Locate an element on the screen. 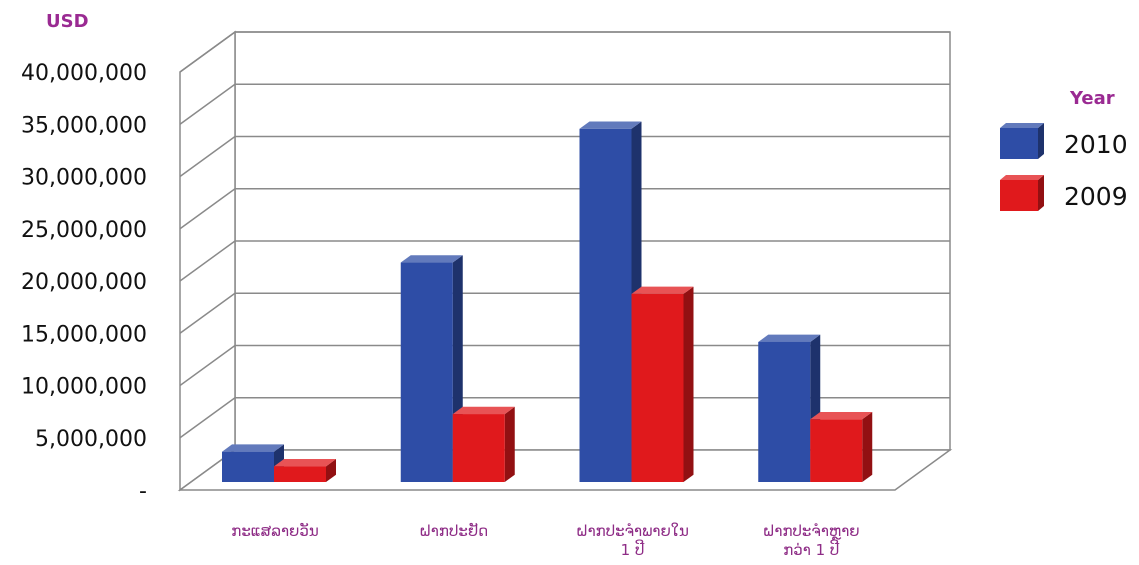 Image resolution: width=1139 pixels, height=565 pixels. y-tick-label: - is located at coordinates (143, 491).